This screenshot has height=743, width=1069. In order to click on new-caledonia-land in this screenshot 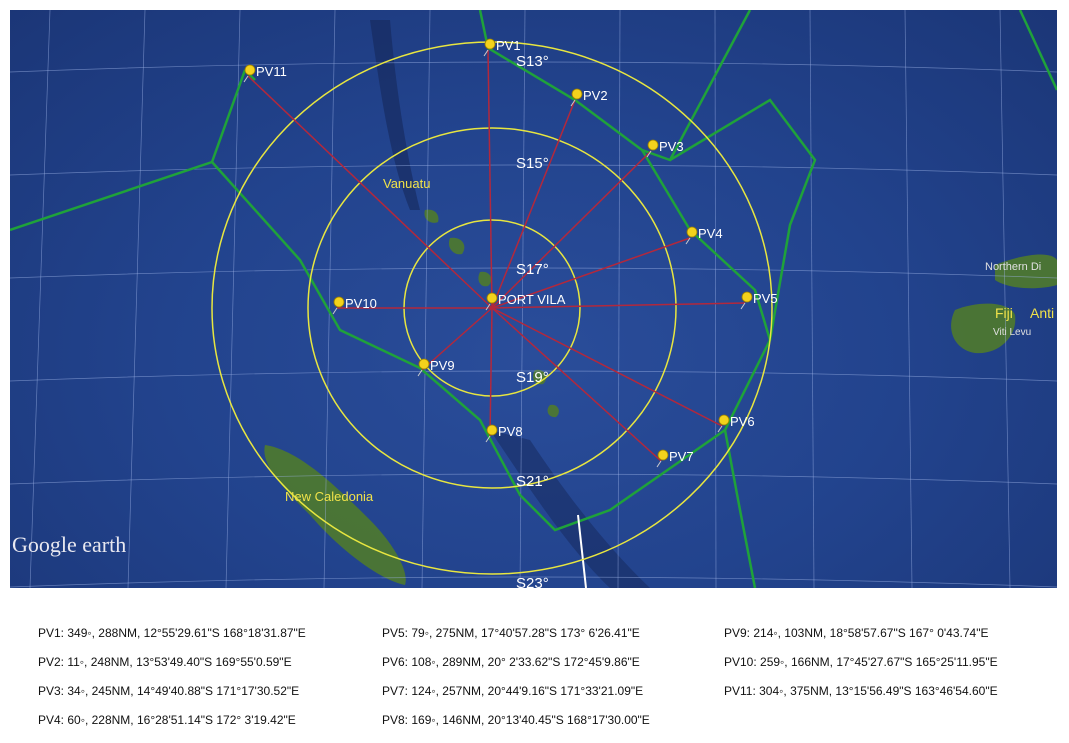, I will do `click(335, 515)`.